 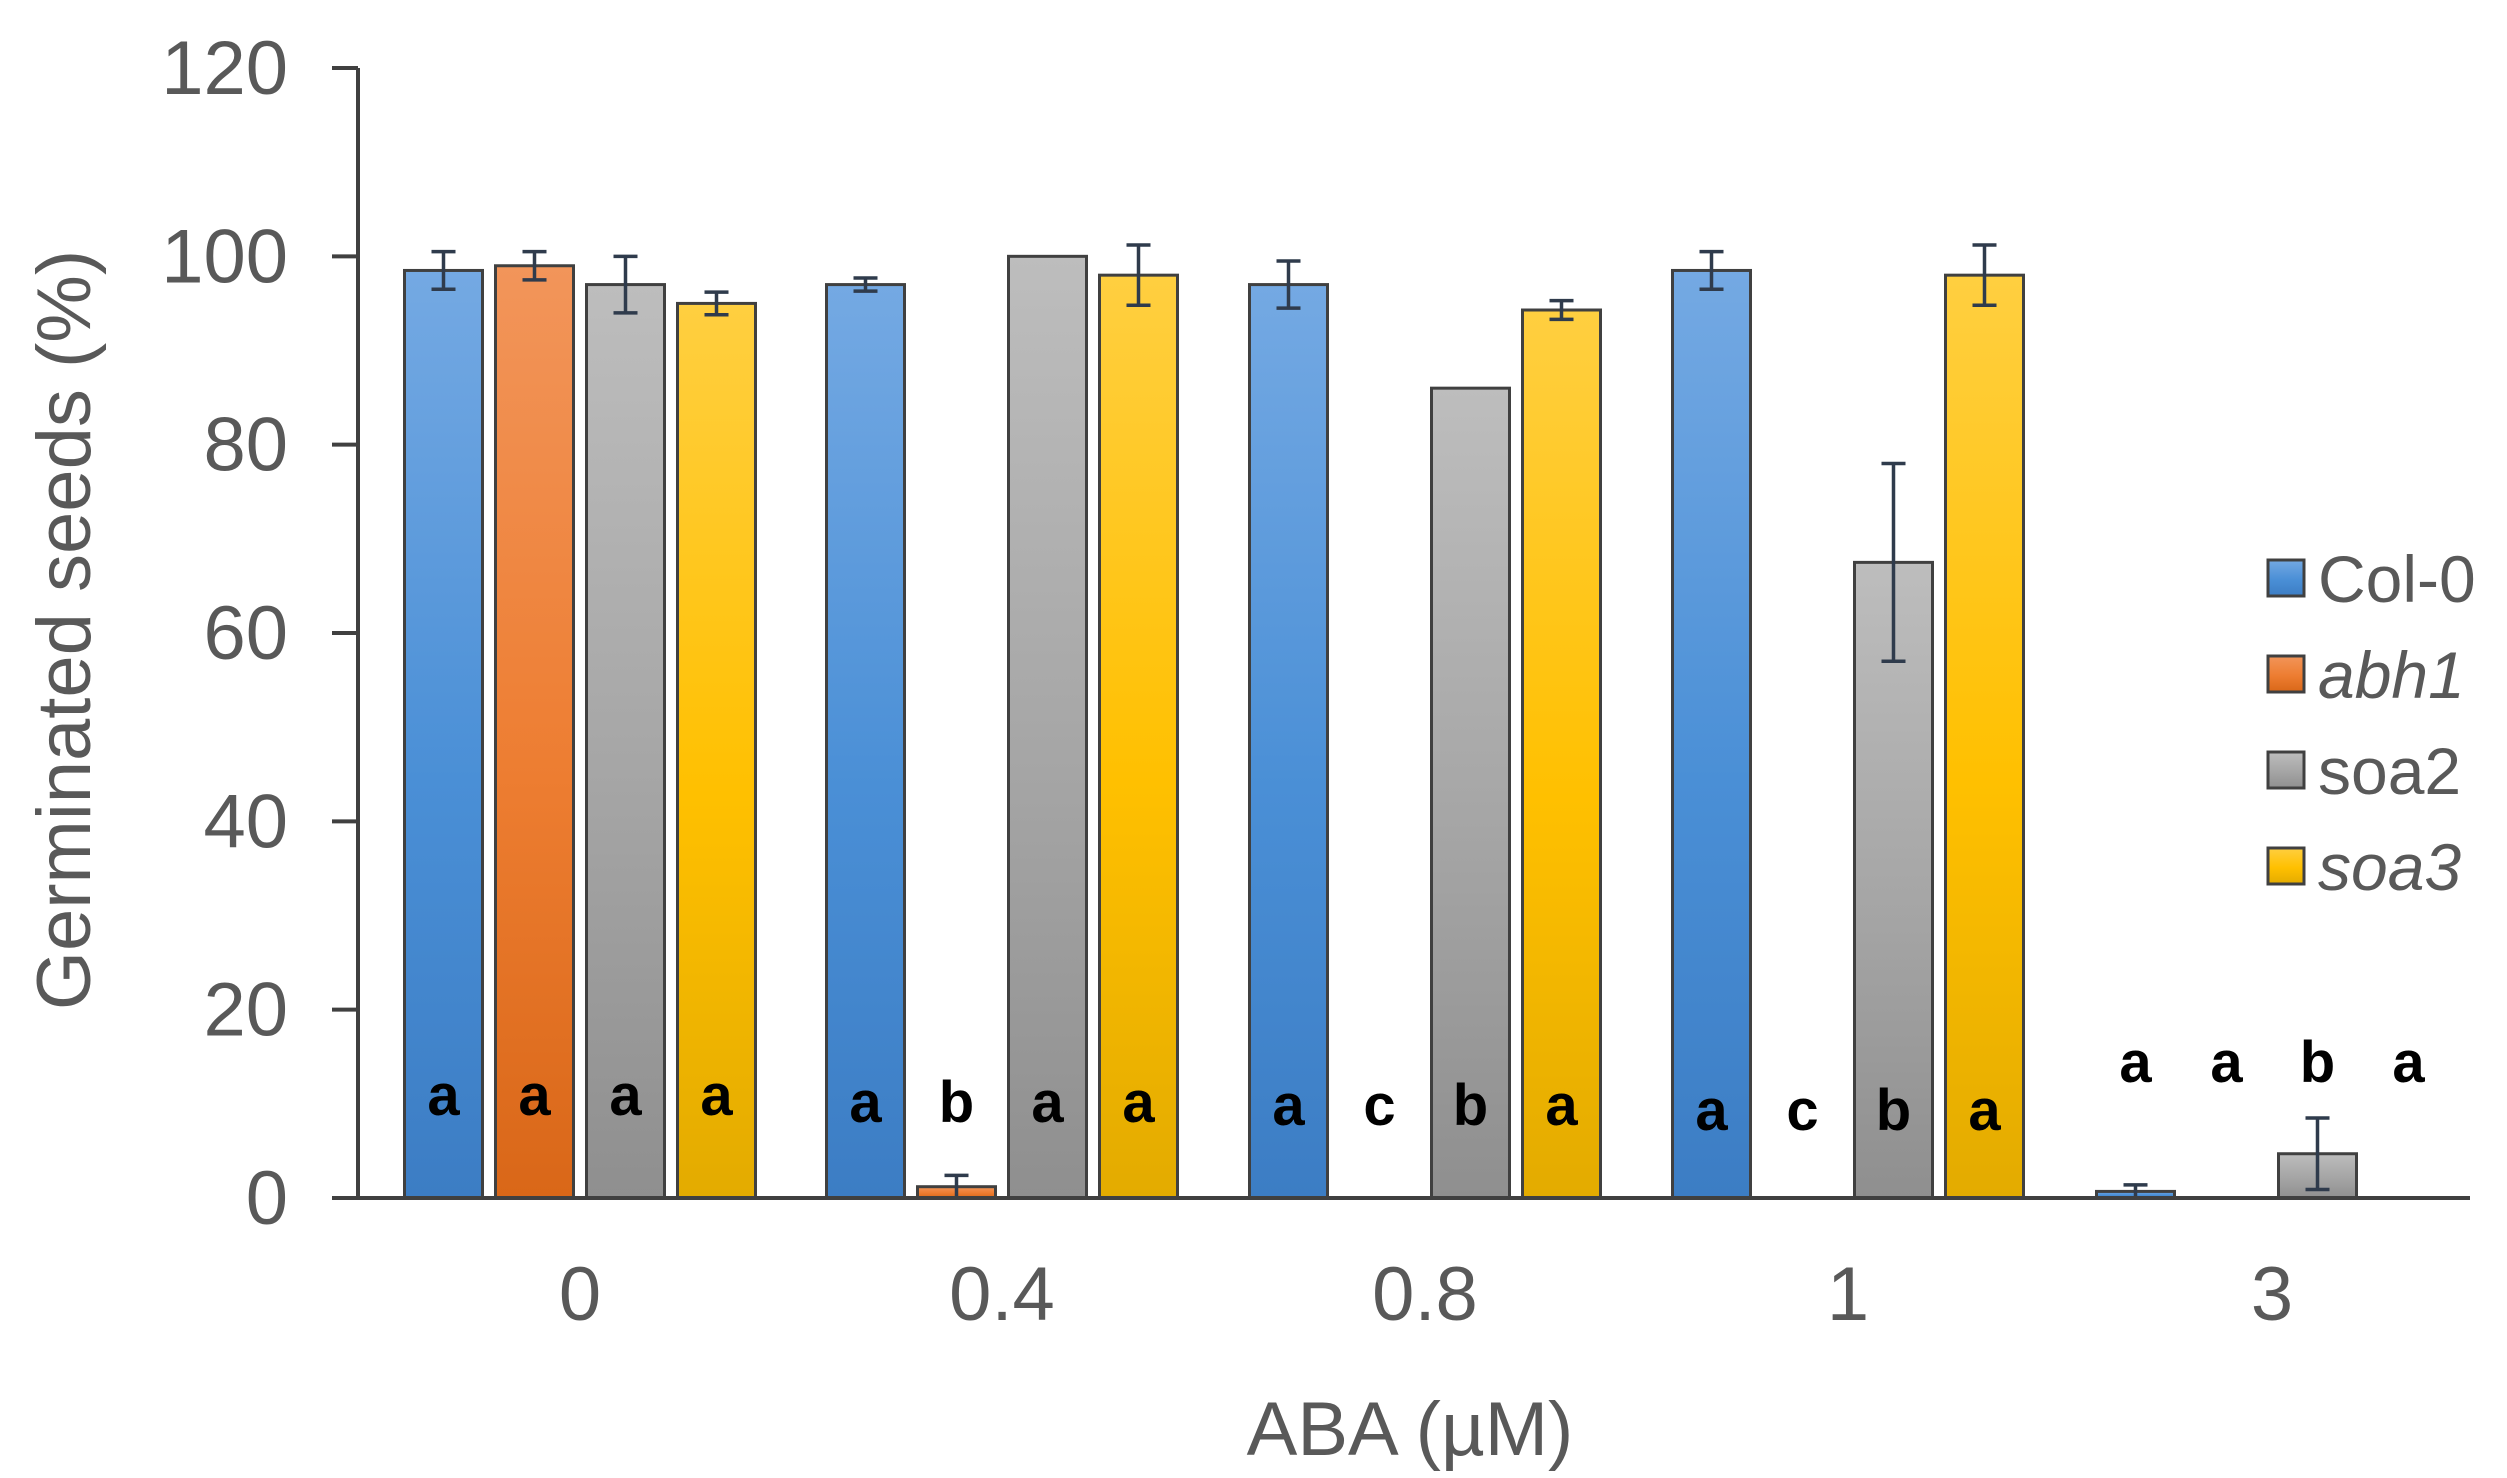 What do you see at coordinates (1138, 275) in the screenshot?
I see `error-bar-soa3-0.4` at bounding box center [1138, 275].